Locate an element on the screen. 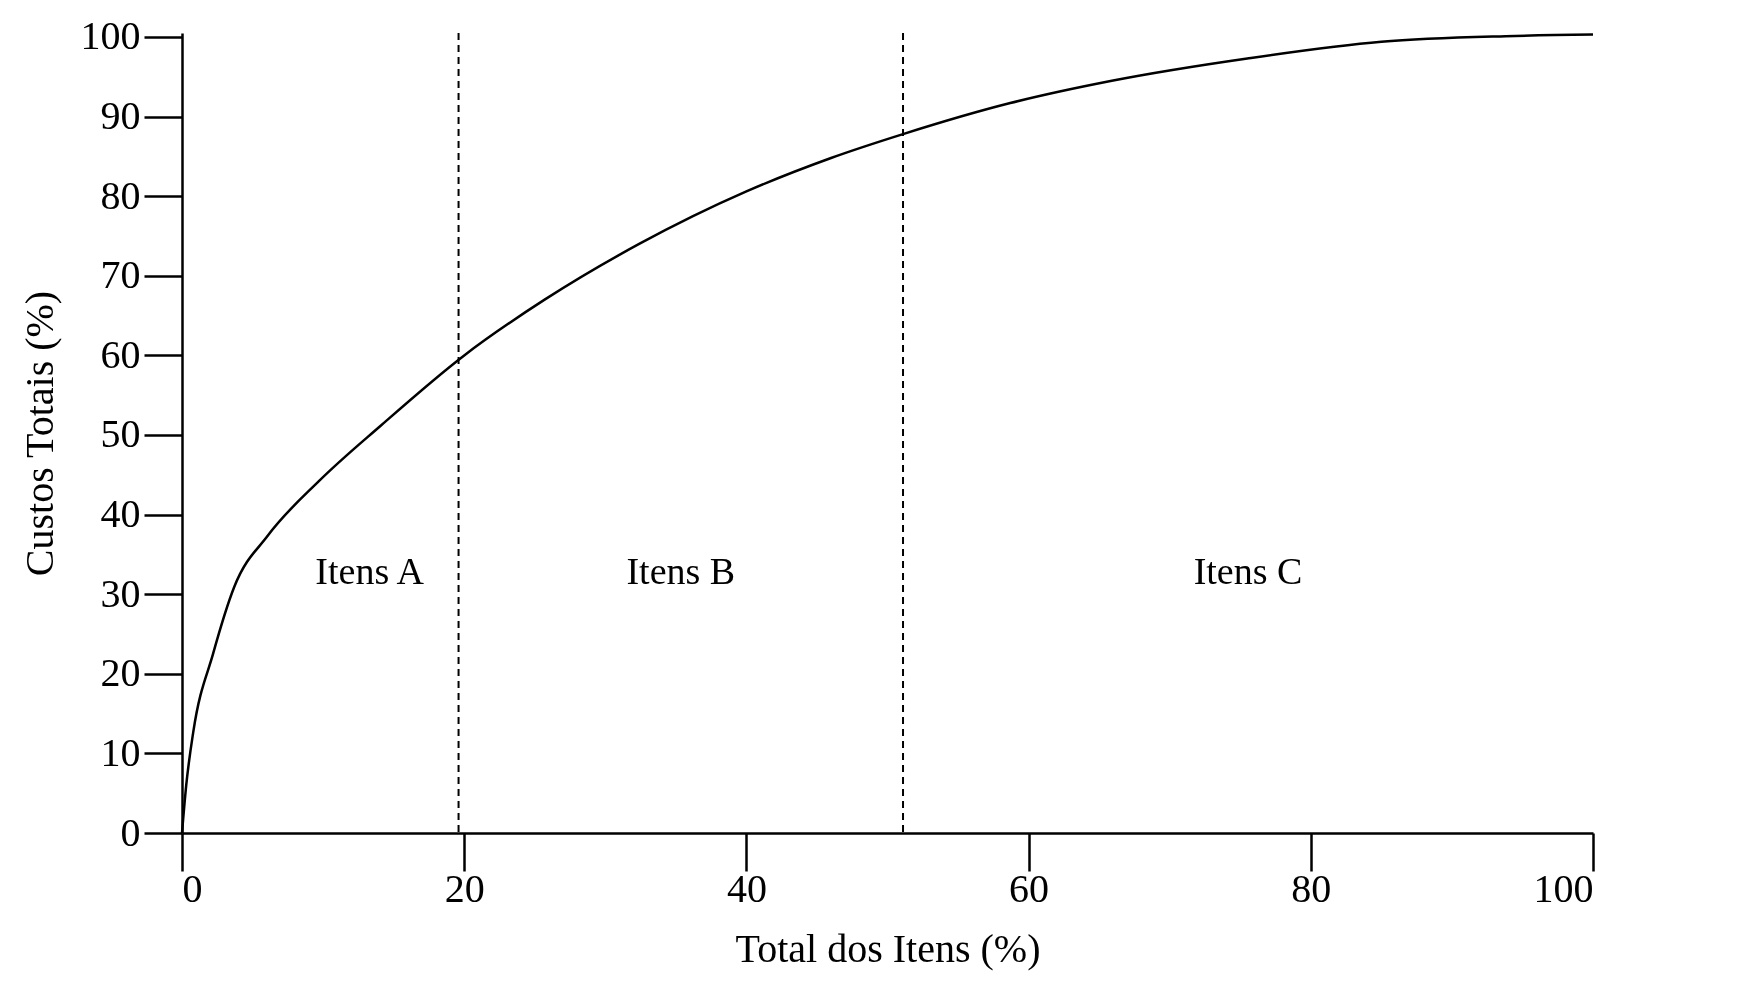  y-axis-title: Custos Totais (%) is located at coordinates (39, 433).